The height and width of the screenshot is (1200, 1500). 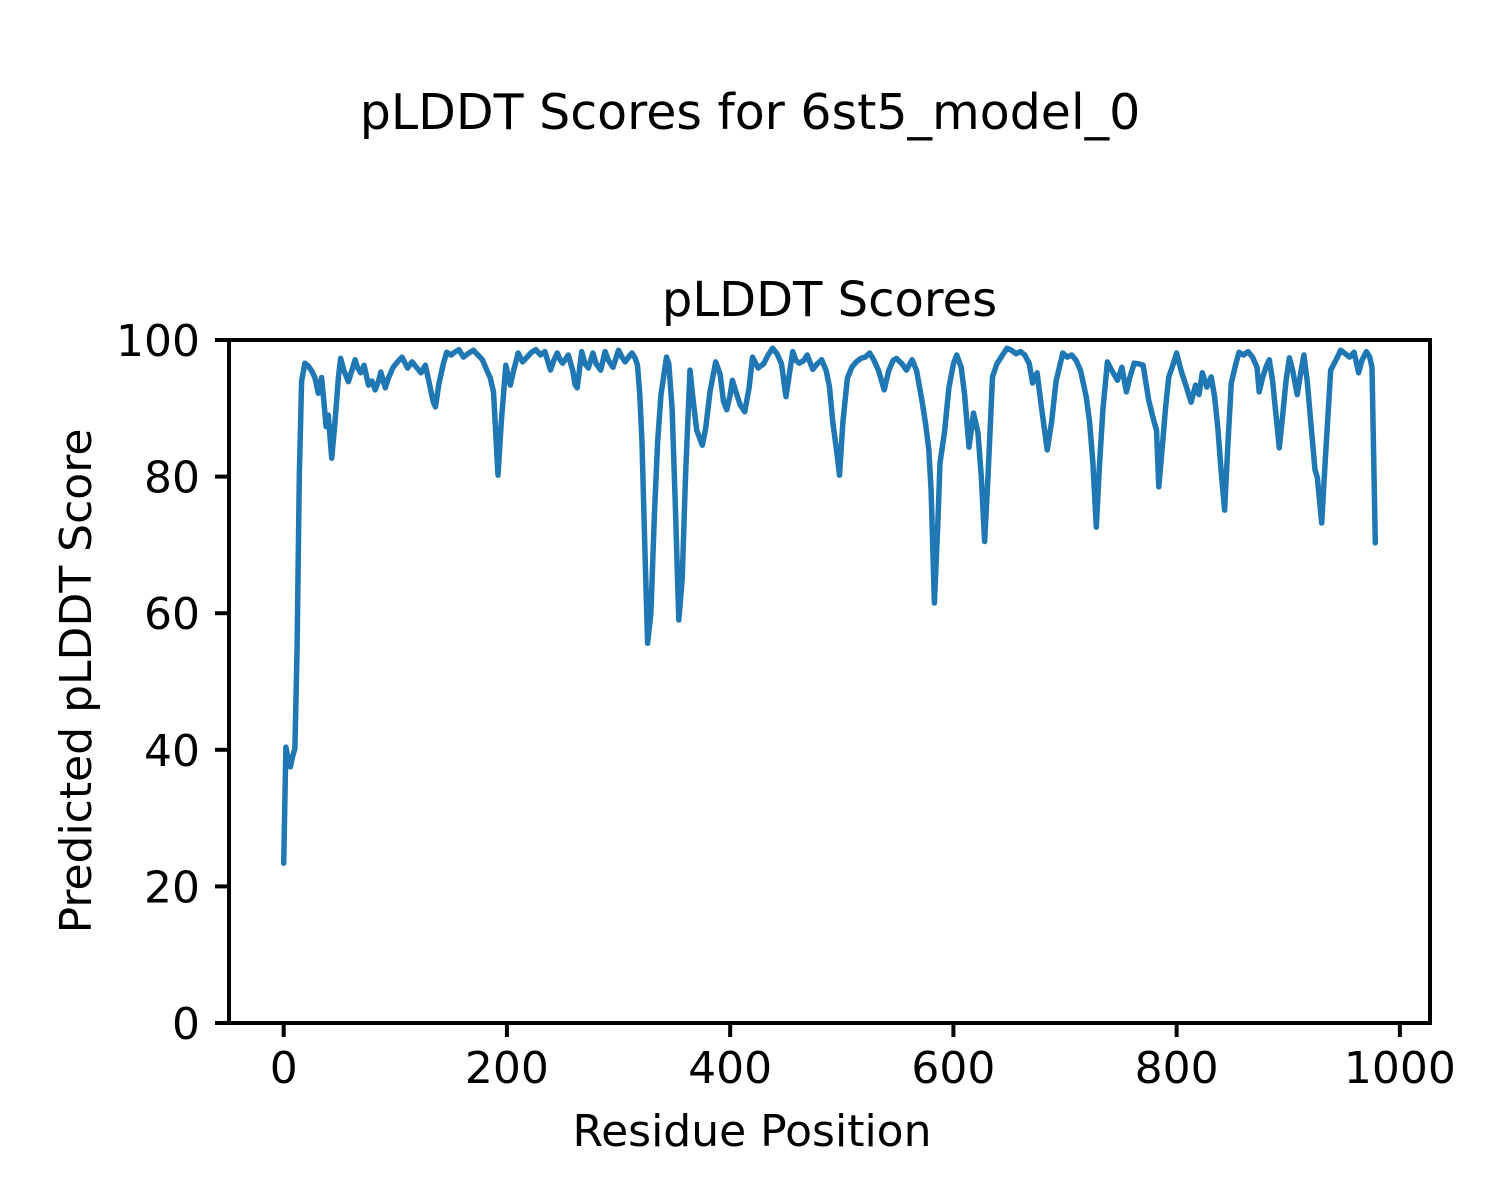 What do you see at coordinates (730, 1068) in the screenshot?
I see `x-tick-label: 400` at bounding box center [730, 1068].